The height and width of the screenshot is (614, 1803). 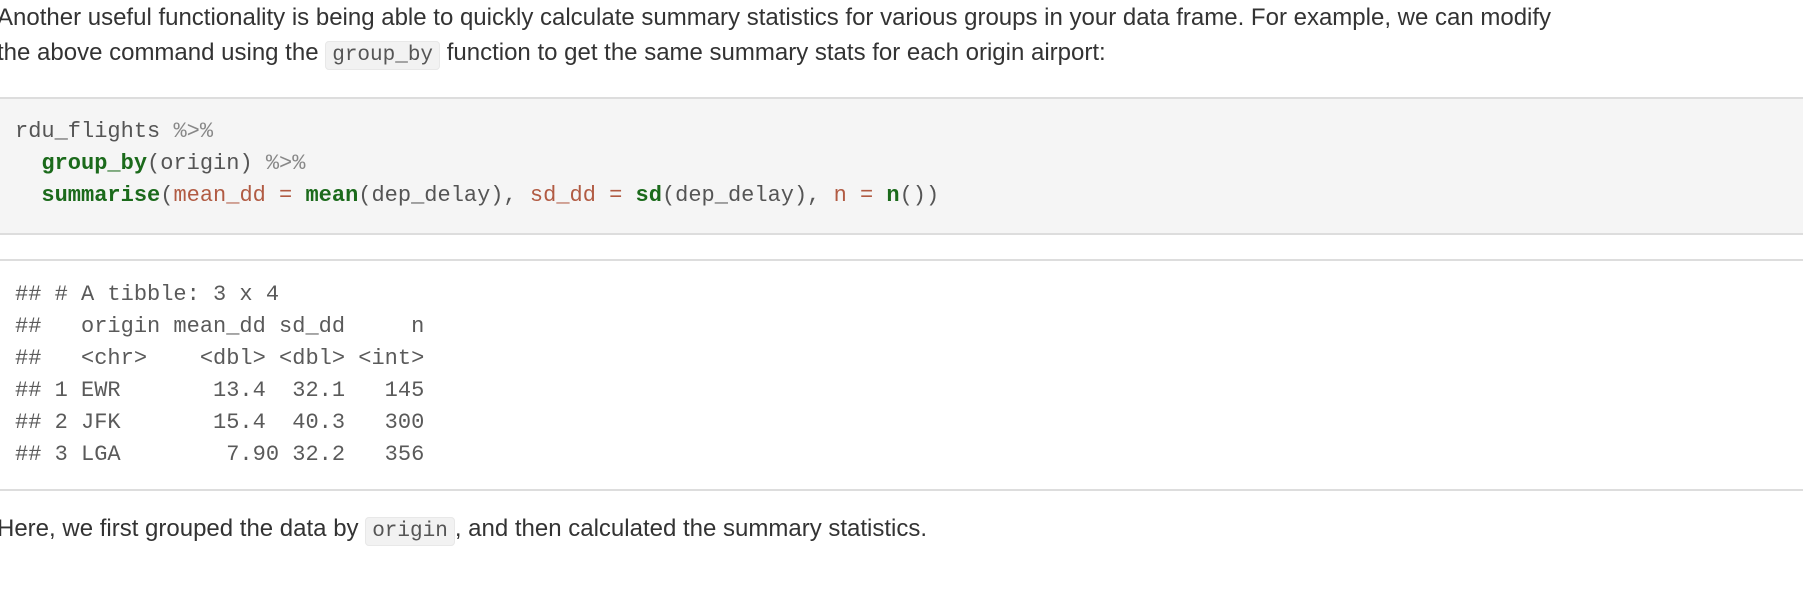 What do you see at coordinates (332, 195) in the screenshot?
I see `code-function-mean: mean` at bounding box center [332, 195].